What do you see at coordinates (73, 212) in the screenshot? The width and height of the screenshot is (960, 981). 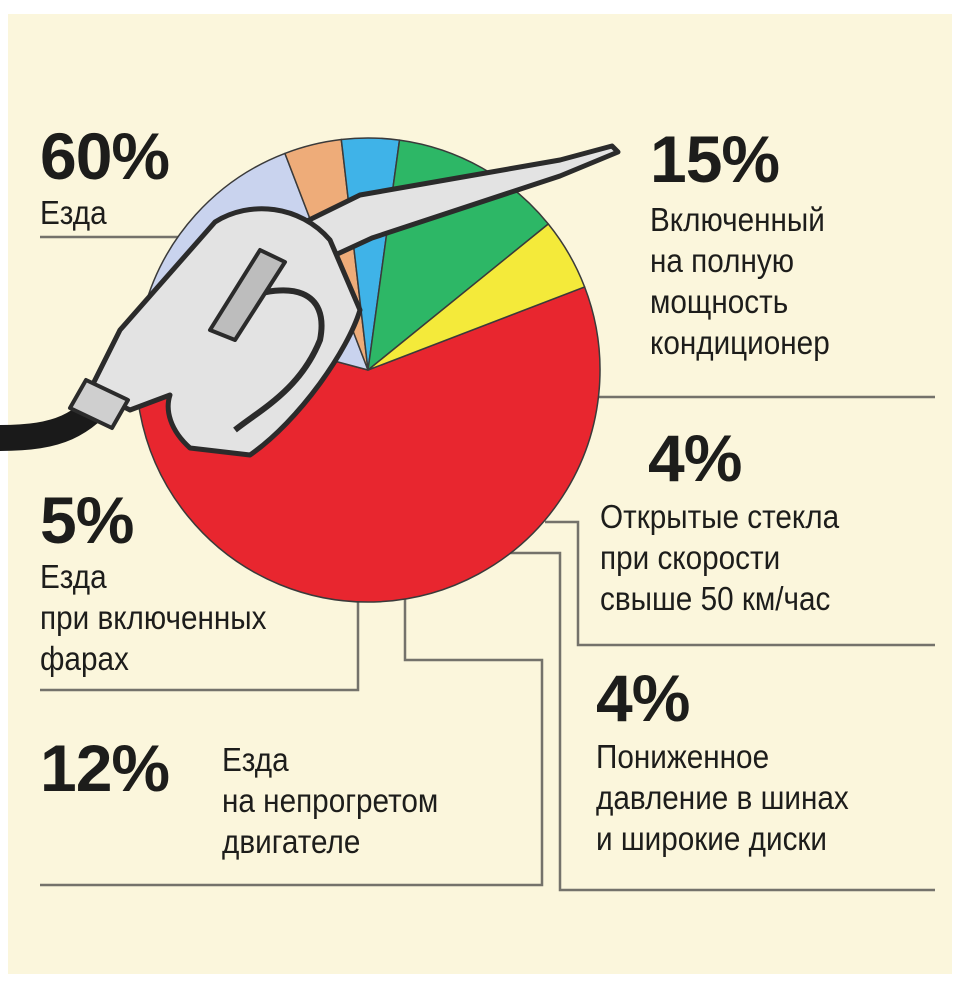 I see `slice-description-60: Езда` at bounding box center [73, 212].